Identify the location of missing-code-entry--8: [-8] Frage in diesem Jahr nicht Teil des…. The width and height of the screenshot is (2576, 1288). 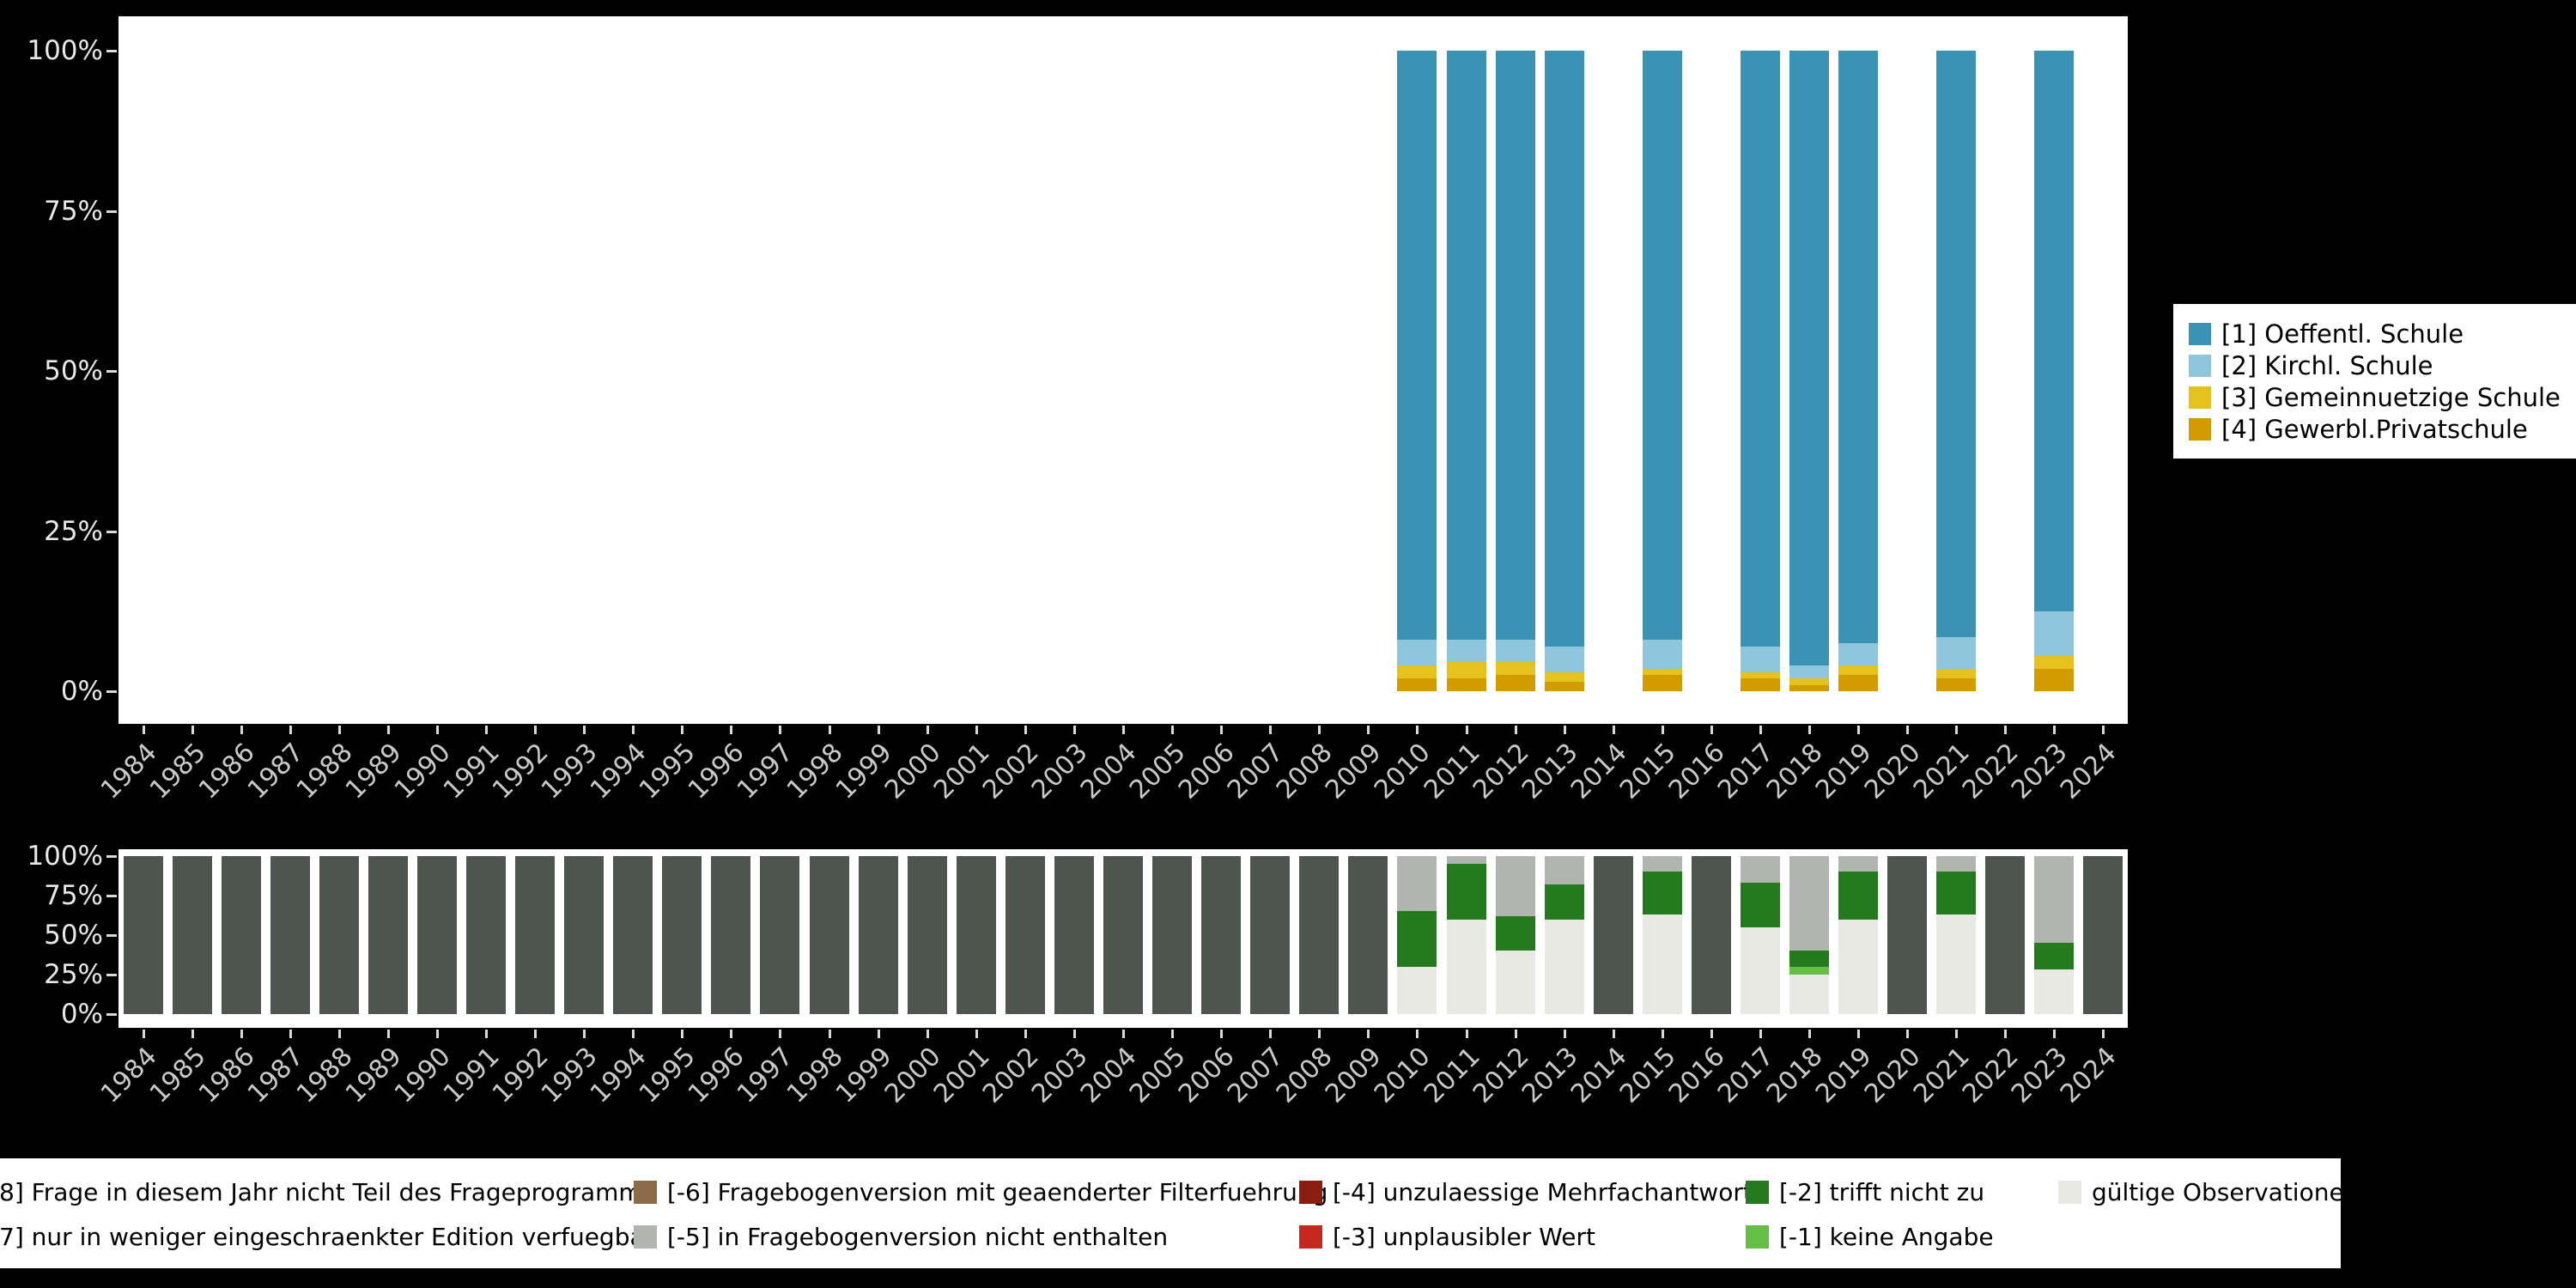
(327, 1191).